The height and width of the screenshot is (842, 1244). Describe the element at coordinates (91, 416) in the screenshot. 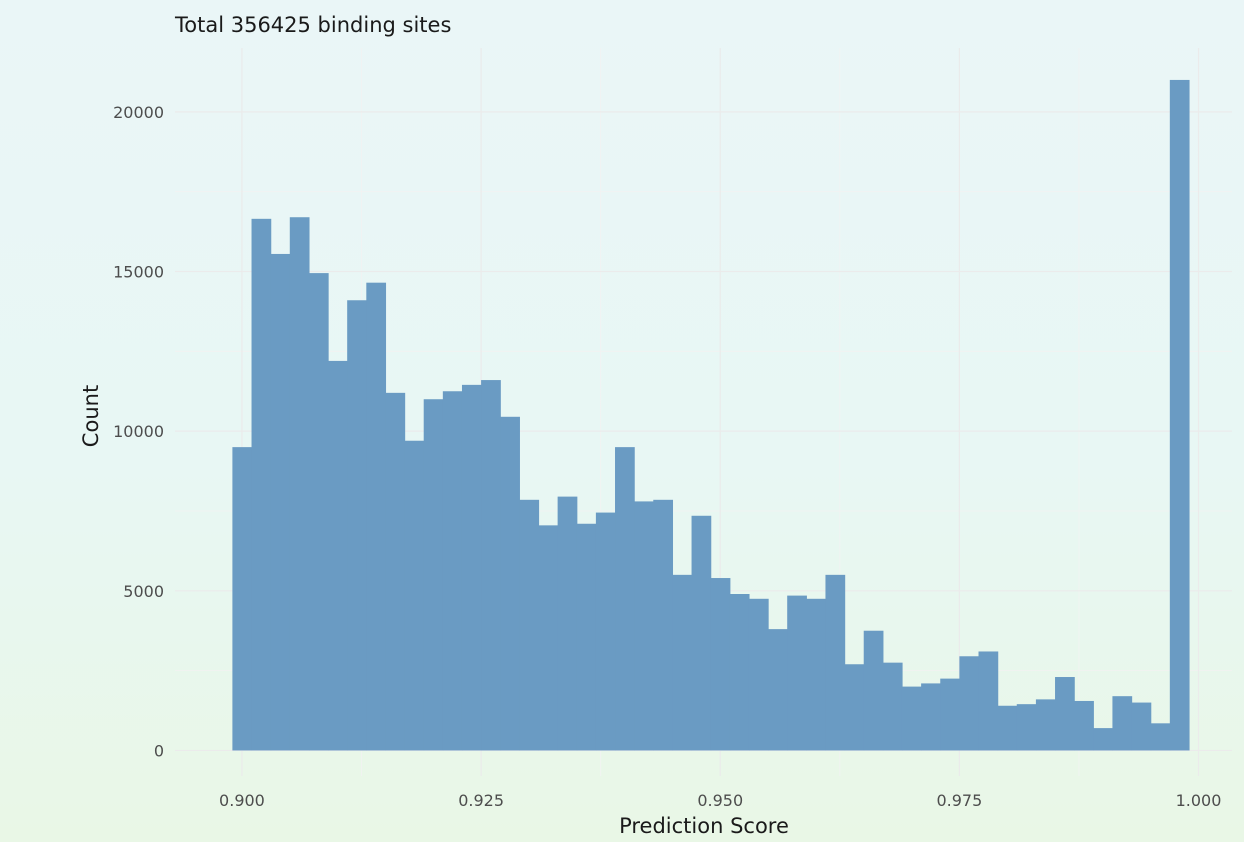

I see `y-axis-title: Count` at that location.